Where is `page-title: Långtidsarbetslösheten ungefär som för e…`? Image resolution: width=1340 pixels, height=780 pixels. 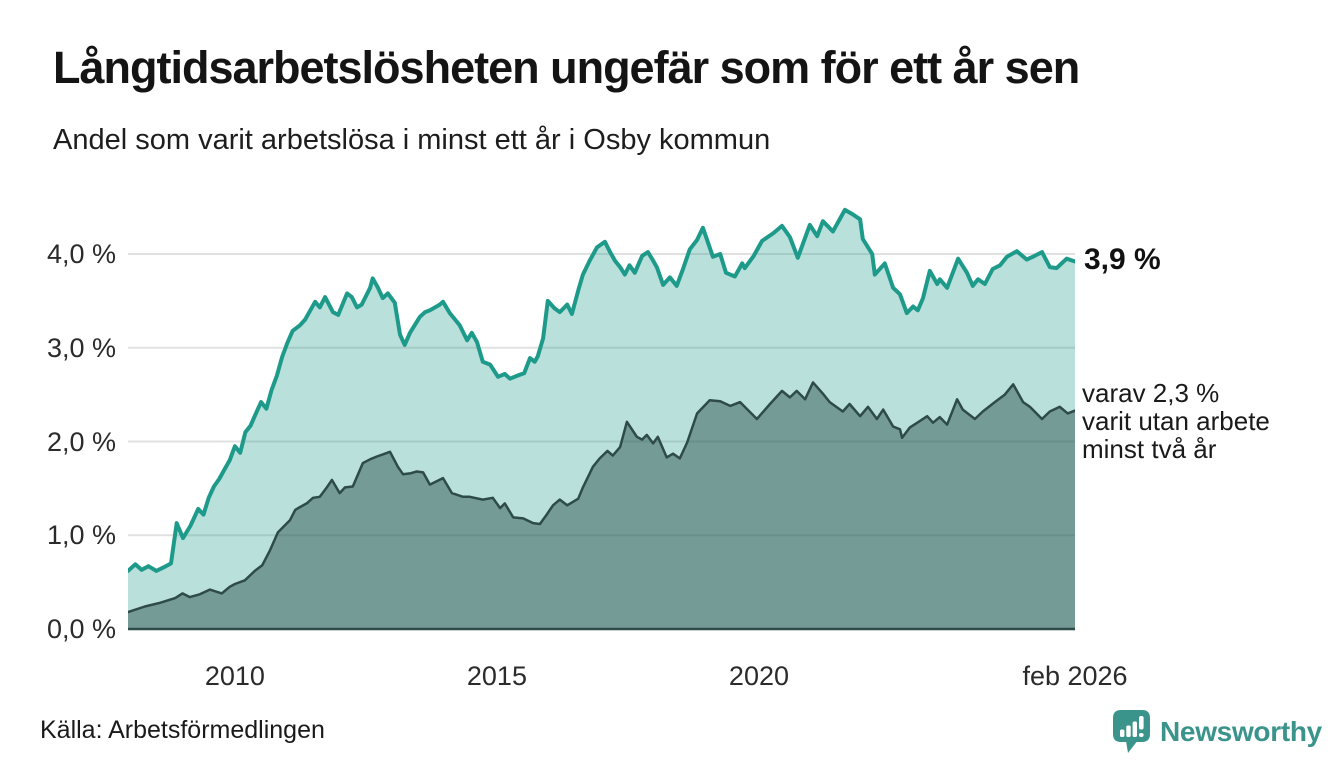 page-title: Långtidsarbetslösheten ungefär som för e… is located at coordinates (566, 67).